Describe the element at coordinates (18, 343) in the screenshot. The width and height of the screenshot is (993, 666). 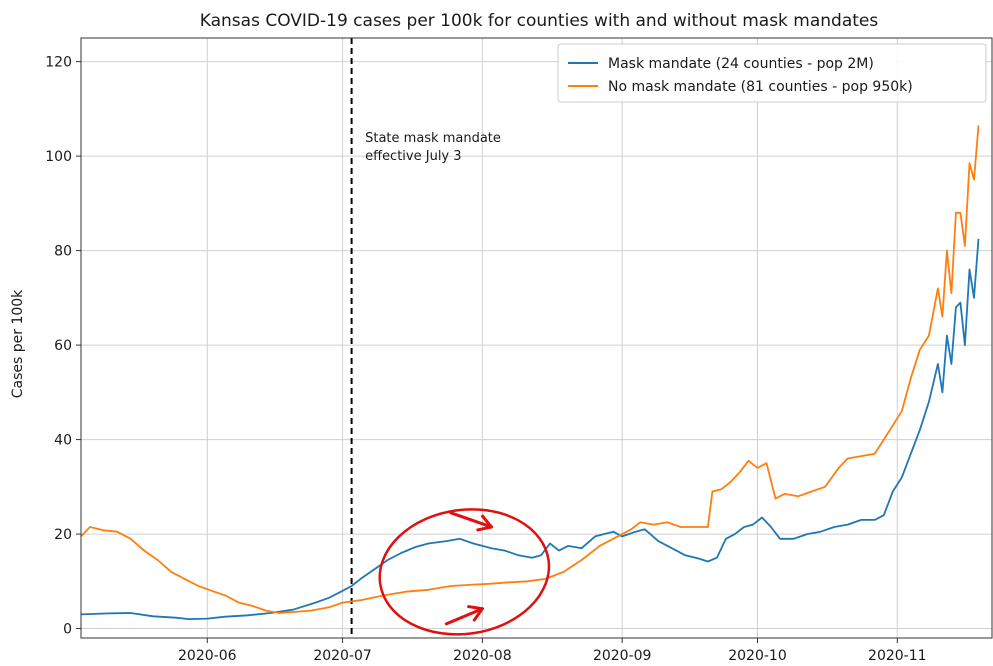
I see `y-axis-label: Cases per 100k` at that location.